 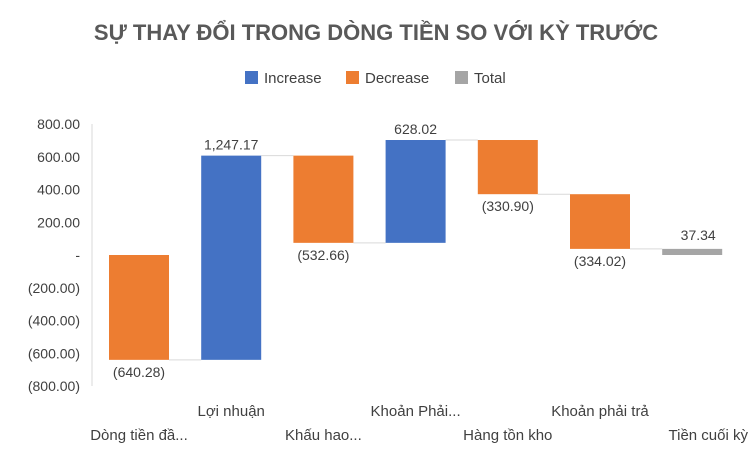 I want to click on y-tick-label: (200.00), so click(x=54, y=288).